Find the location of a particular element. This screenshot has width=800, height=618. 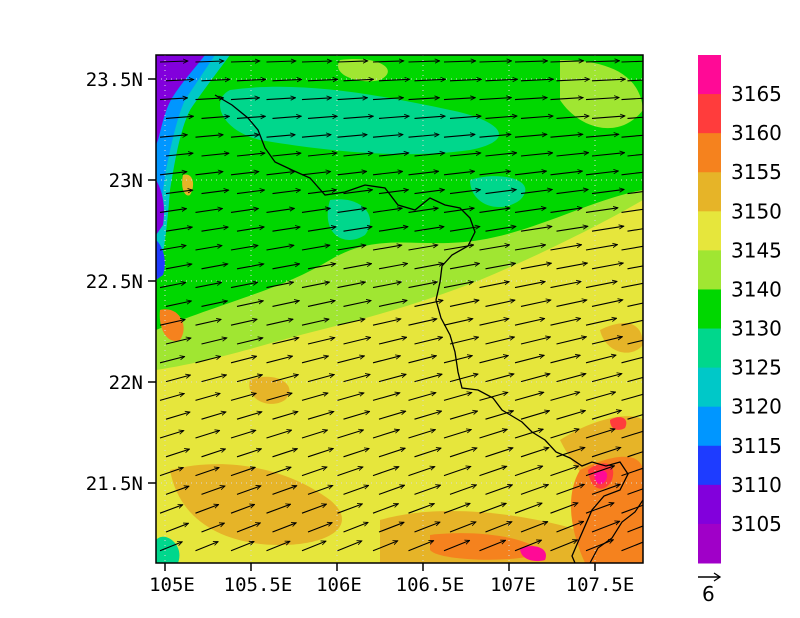

lat-tick-label: 22.5N is located at coordinates (114, 282).